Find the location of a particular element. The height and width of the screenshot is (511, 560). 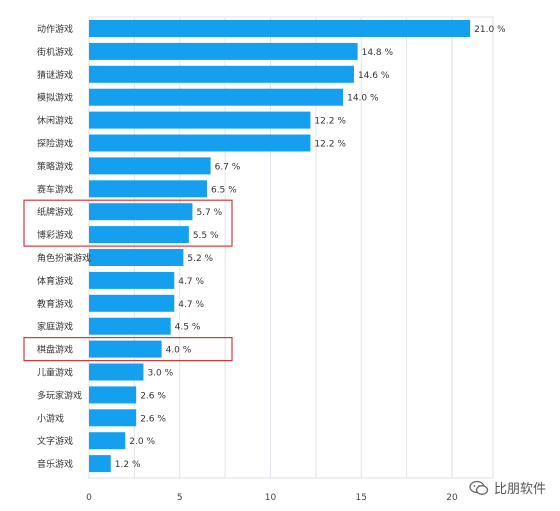

category-label: 赛车游戏 is located at coordinates (55, 189).